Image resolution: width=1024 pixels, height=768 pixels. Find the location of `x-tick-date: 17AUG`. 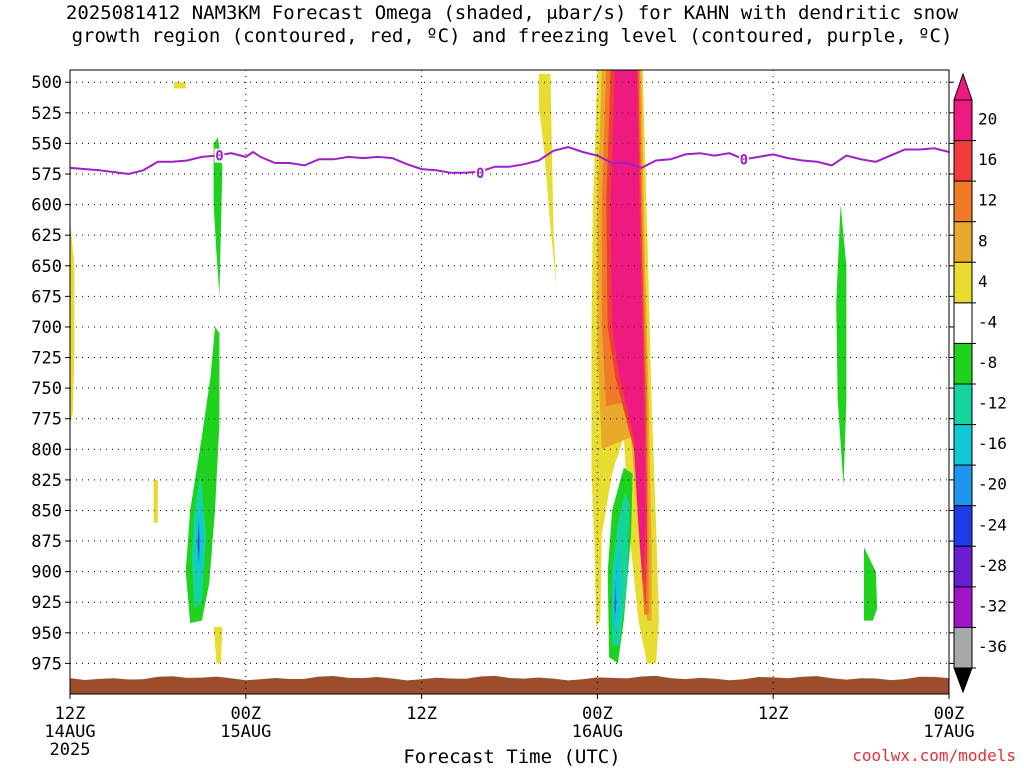

x-tick-date: 17AUG is located at coordinates (948, 732).